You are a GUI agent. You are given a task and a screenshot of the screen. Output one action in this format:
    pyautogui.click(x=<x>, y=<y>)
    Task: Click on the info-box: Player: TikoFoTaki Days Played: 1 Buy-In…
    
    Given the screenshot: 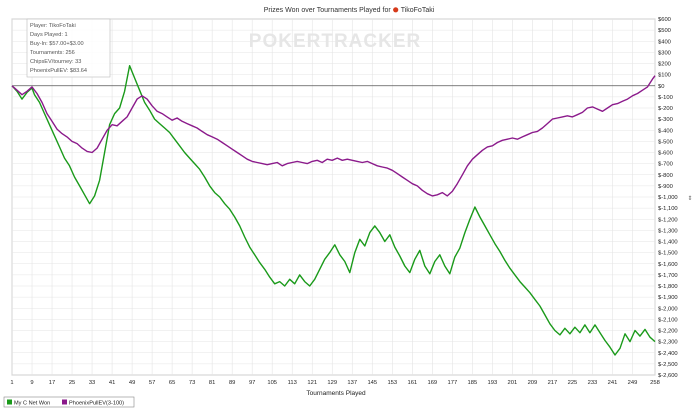 What is the action you would take?
    pyautogui.click(x=68, y=48)
    